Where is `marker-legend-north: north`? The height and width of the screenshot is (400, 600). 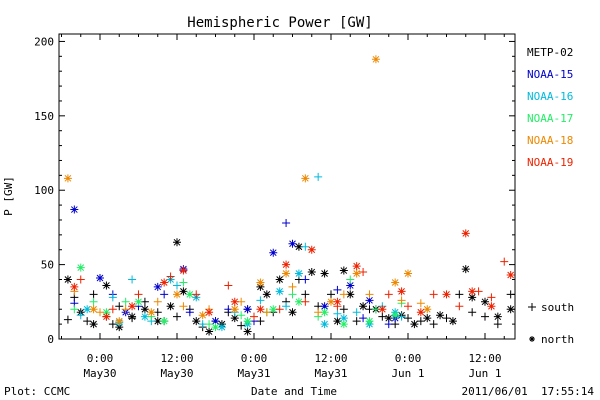 marker-legend-north: north is located at coordinates (551, 339).